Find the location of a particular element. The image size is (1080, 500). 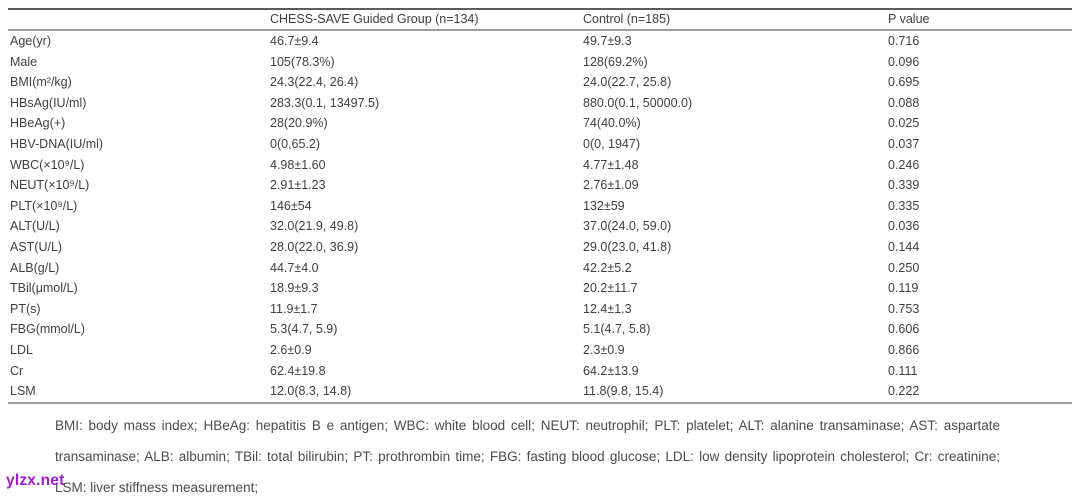

row-label: BMI(m²/kg) is located at coordinates (41, 82).